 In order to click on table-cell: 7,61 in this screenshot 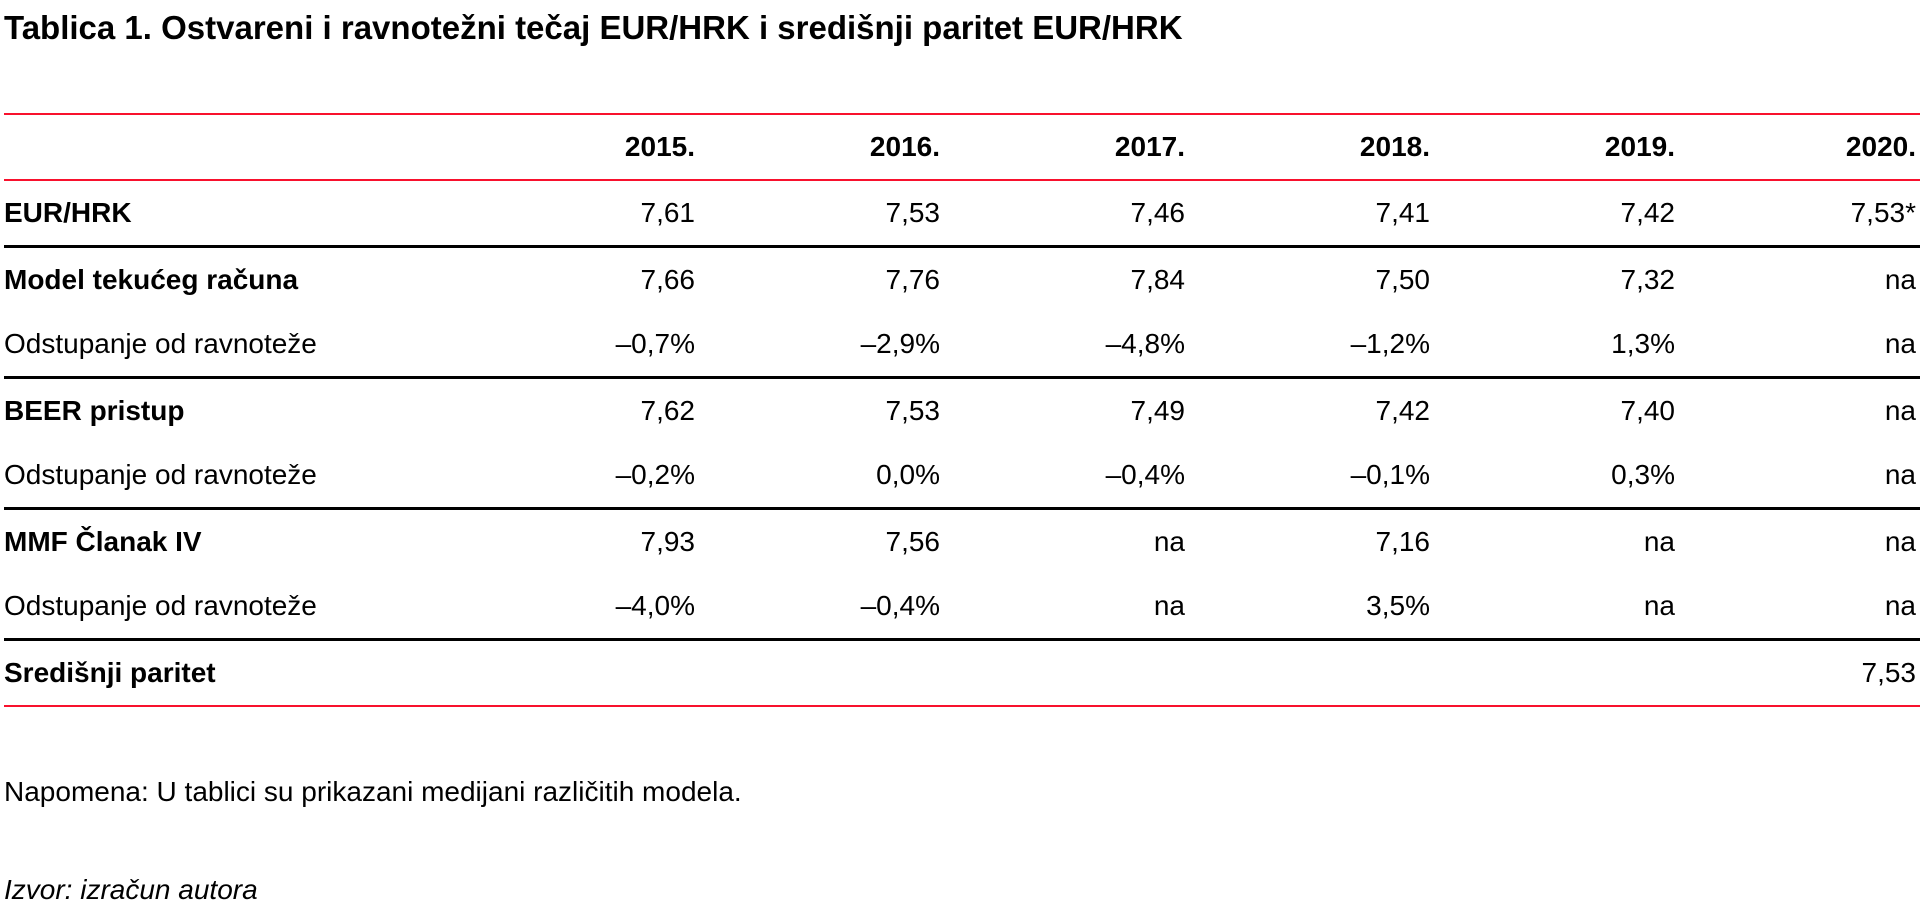, I will do `click(572, 214)`.